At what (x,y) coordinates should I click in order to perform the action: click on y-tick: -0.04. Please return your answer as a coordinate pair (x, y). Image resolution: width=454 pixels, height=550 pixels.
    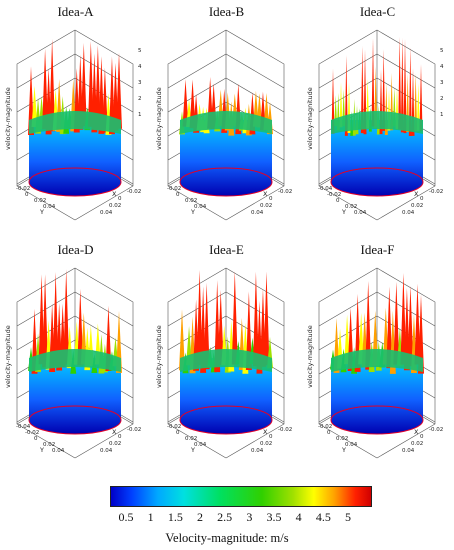
    Looking at the image, I should click on (23, 427).